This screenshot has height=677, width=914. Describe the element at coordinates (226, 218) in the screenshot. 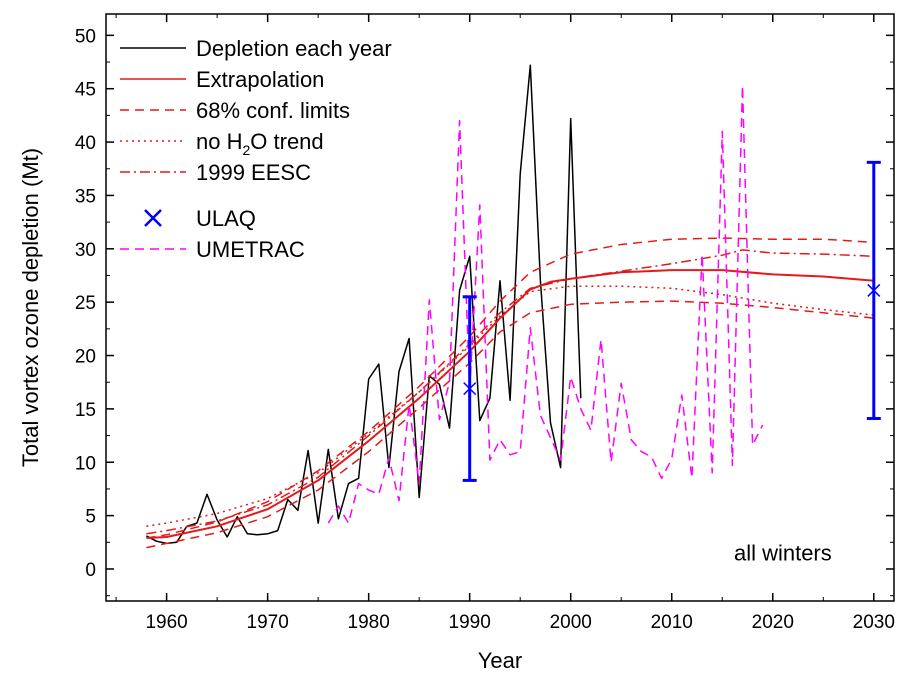

I see `legend-label-5: ULAQ` at that location.